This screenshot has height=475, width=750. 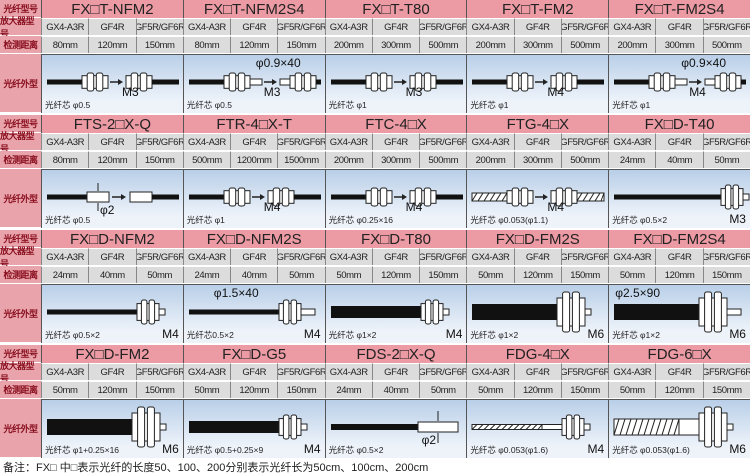 What do you see at coordinates (20, 142) in the screenshot?
I see `row-label-amplifier-model: 放大器型号` at bounding box center [20, 142].